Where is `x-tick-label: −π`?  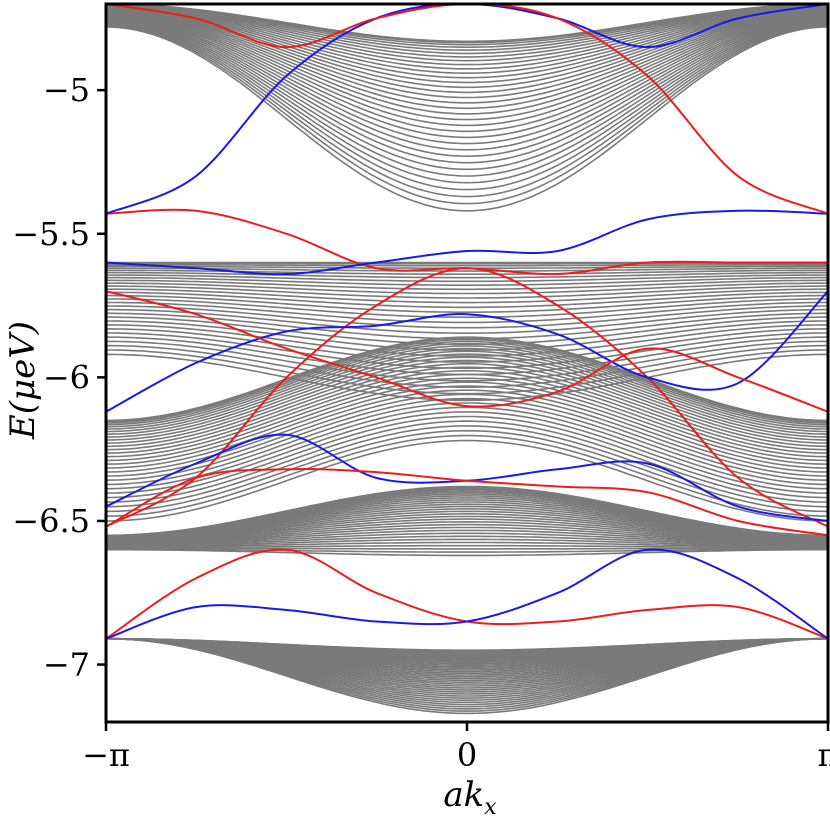
x-tick-label: −π is located at coordinates (106, 755).